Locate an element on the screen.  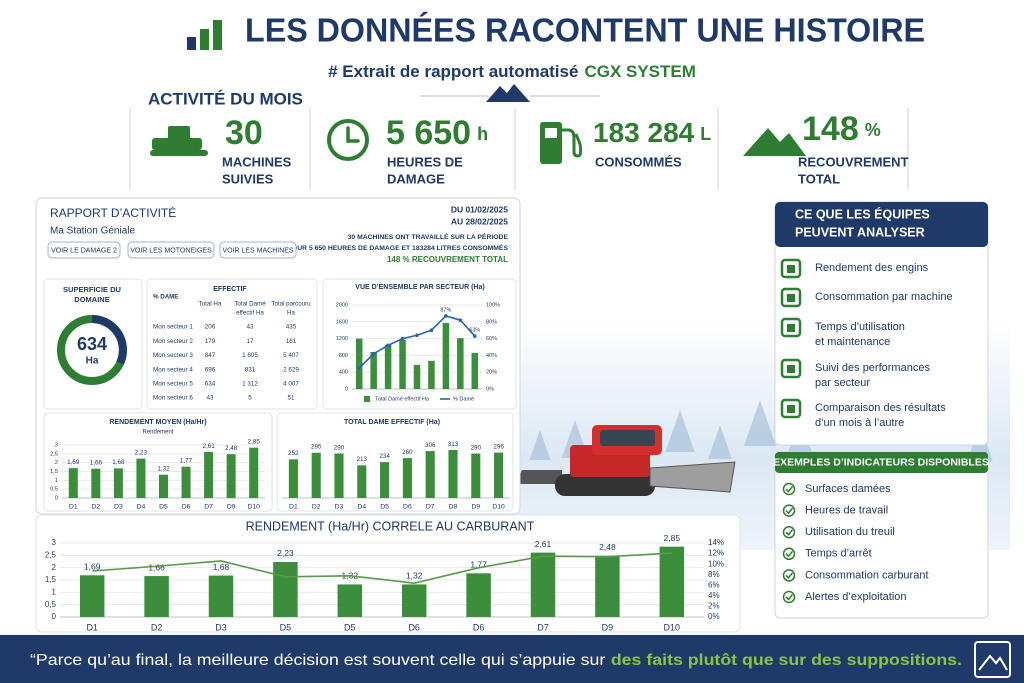
y-tick-label: 0,5 is located at coordinates (51, 604).